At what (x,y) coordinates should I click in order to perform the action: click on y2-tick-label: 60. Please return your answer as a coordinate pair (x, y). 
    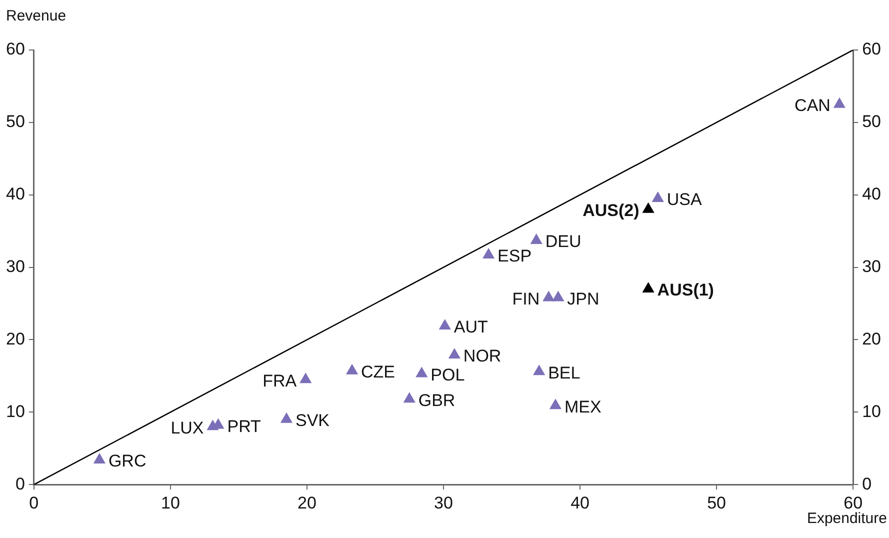
    Looking at the image, I should click on (872, 49).